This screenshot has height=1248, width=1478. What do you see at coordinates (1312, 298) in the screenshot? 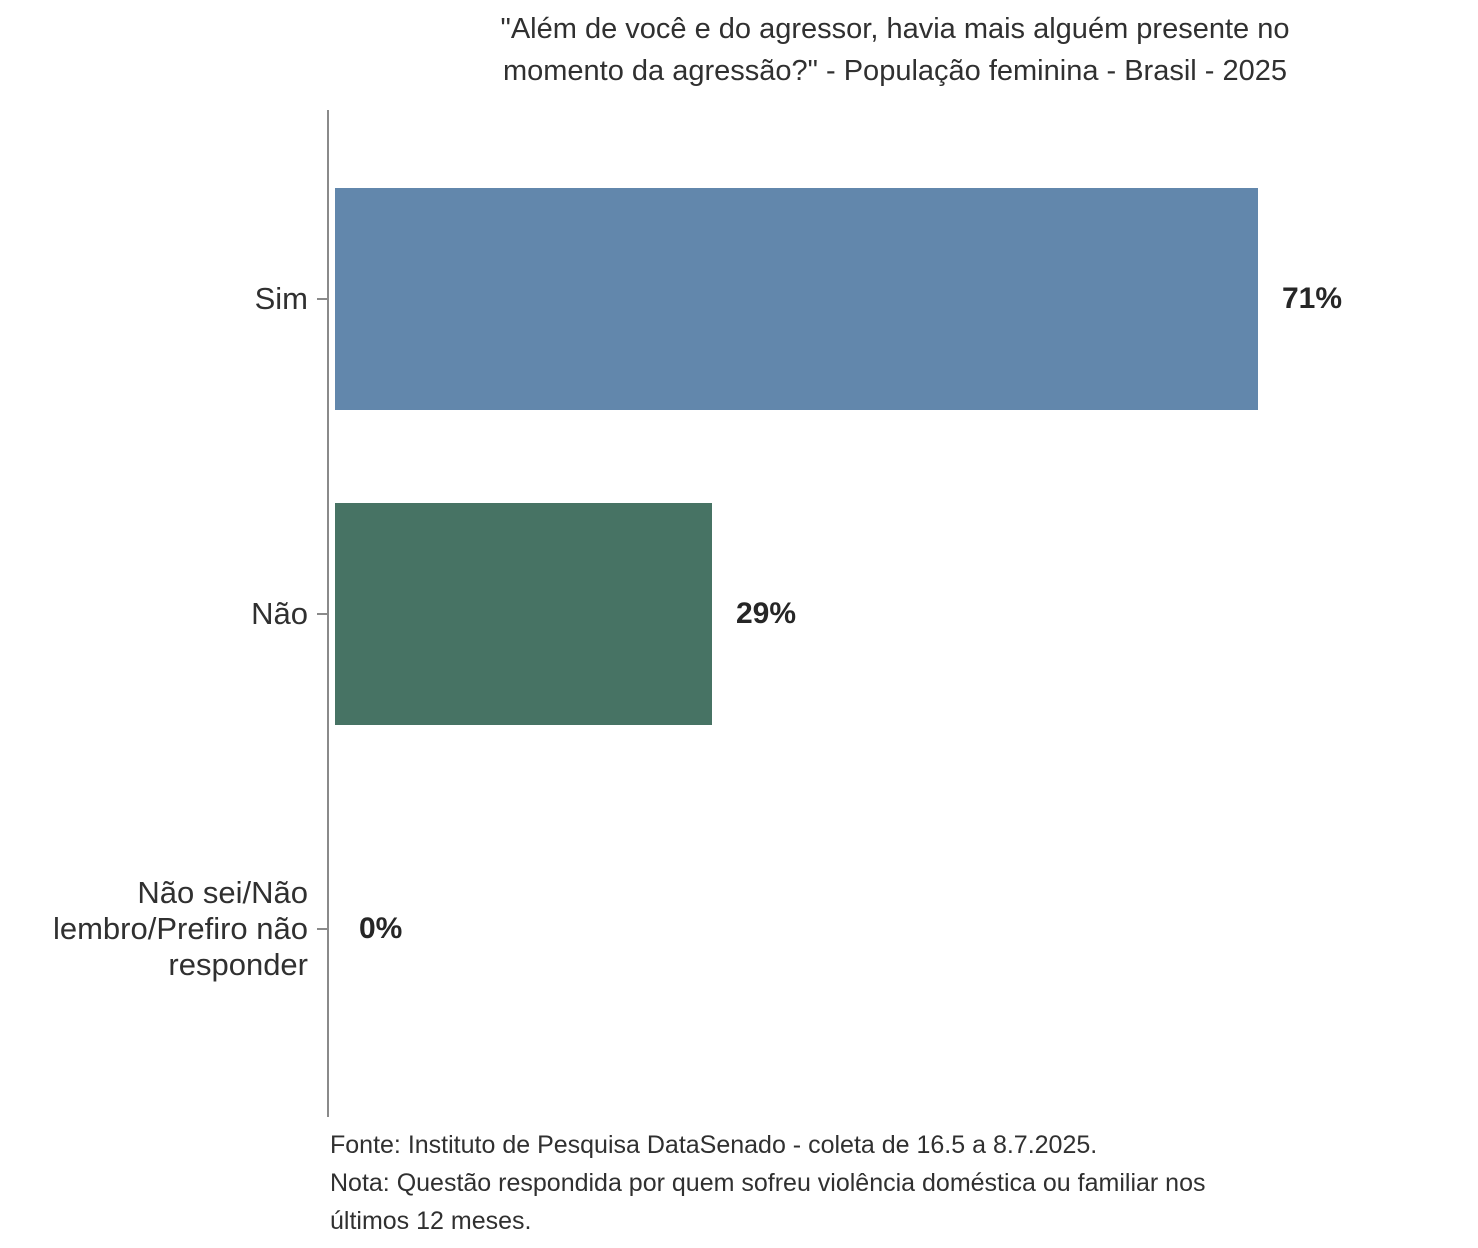
I see `value-label: 71%` at bounding box center [1312, 298].